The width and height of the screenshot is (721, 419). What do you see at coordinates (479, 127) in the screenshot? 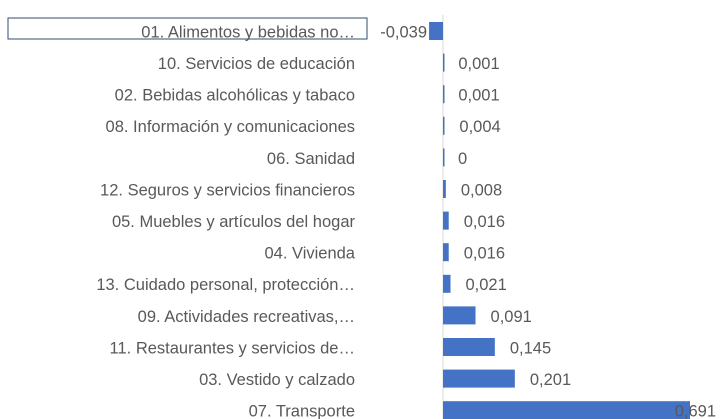
I see `value-label: 0,004` at bounding box center [479, 127].